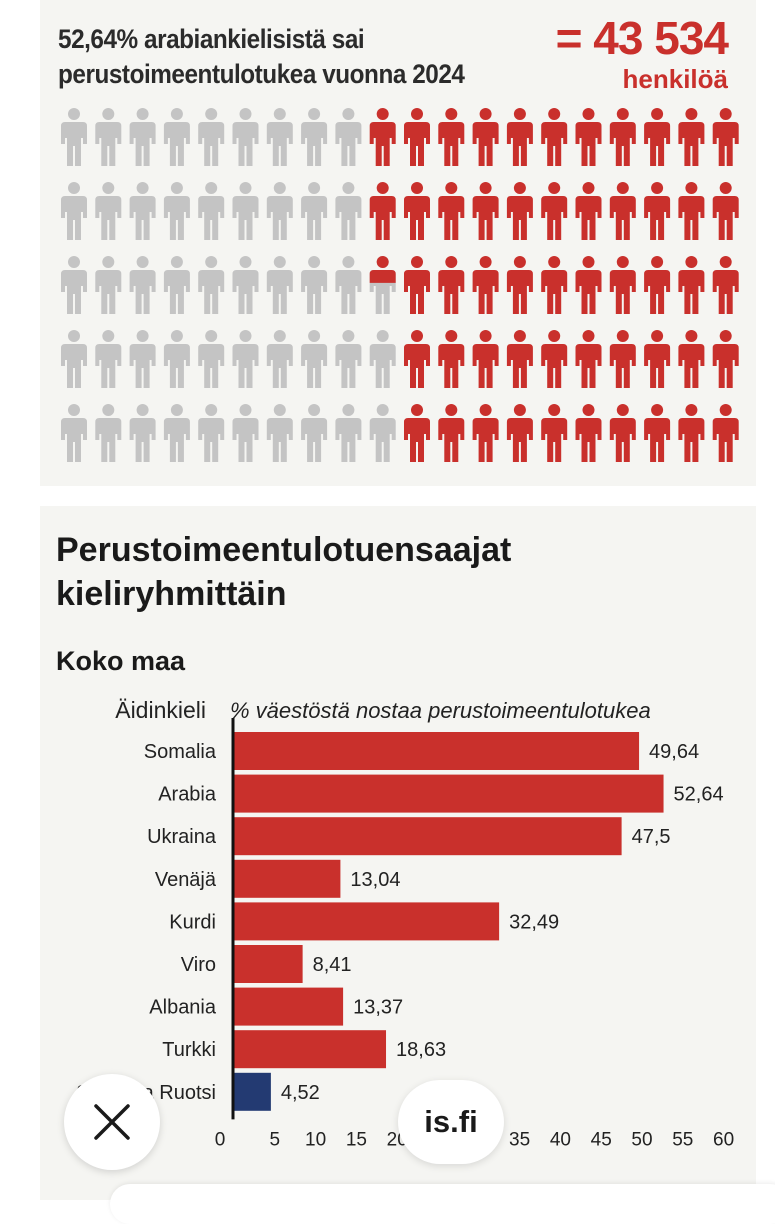  I want to click on category-label: Venäjä, so click(186, 880).